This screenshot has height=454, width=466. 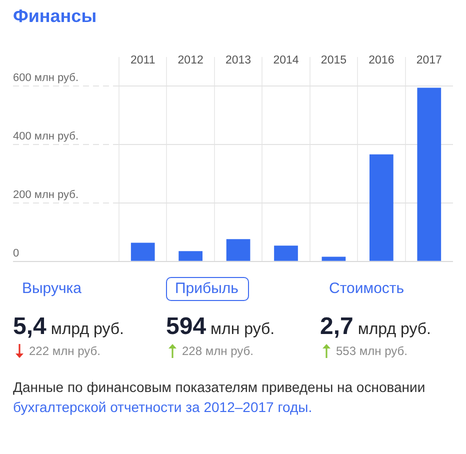 I want to click on text: 594 млн руб., so click(x=220, y=326).